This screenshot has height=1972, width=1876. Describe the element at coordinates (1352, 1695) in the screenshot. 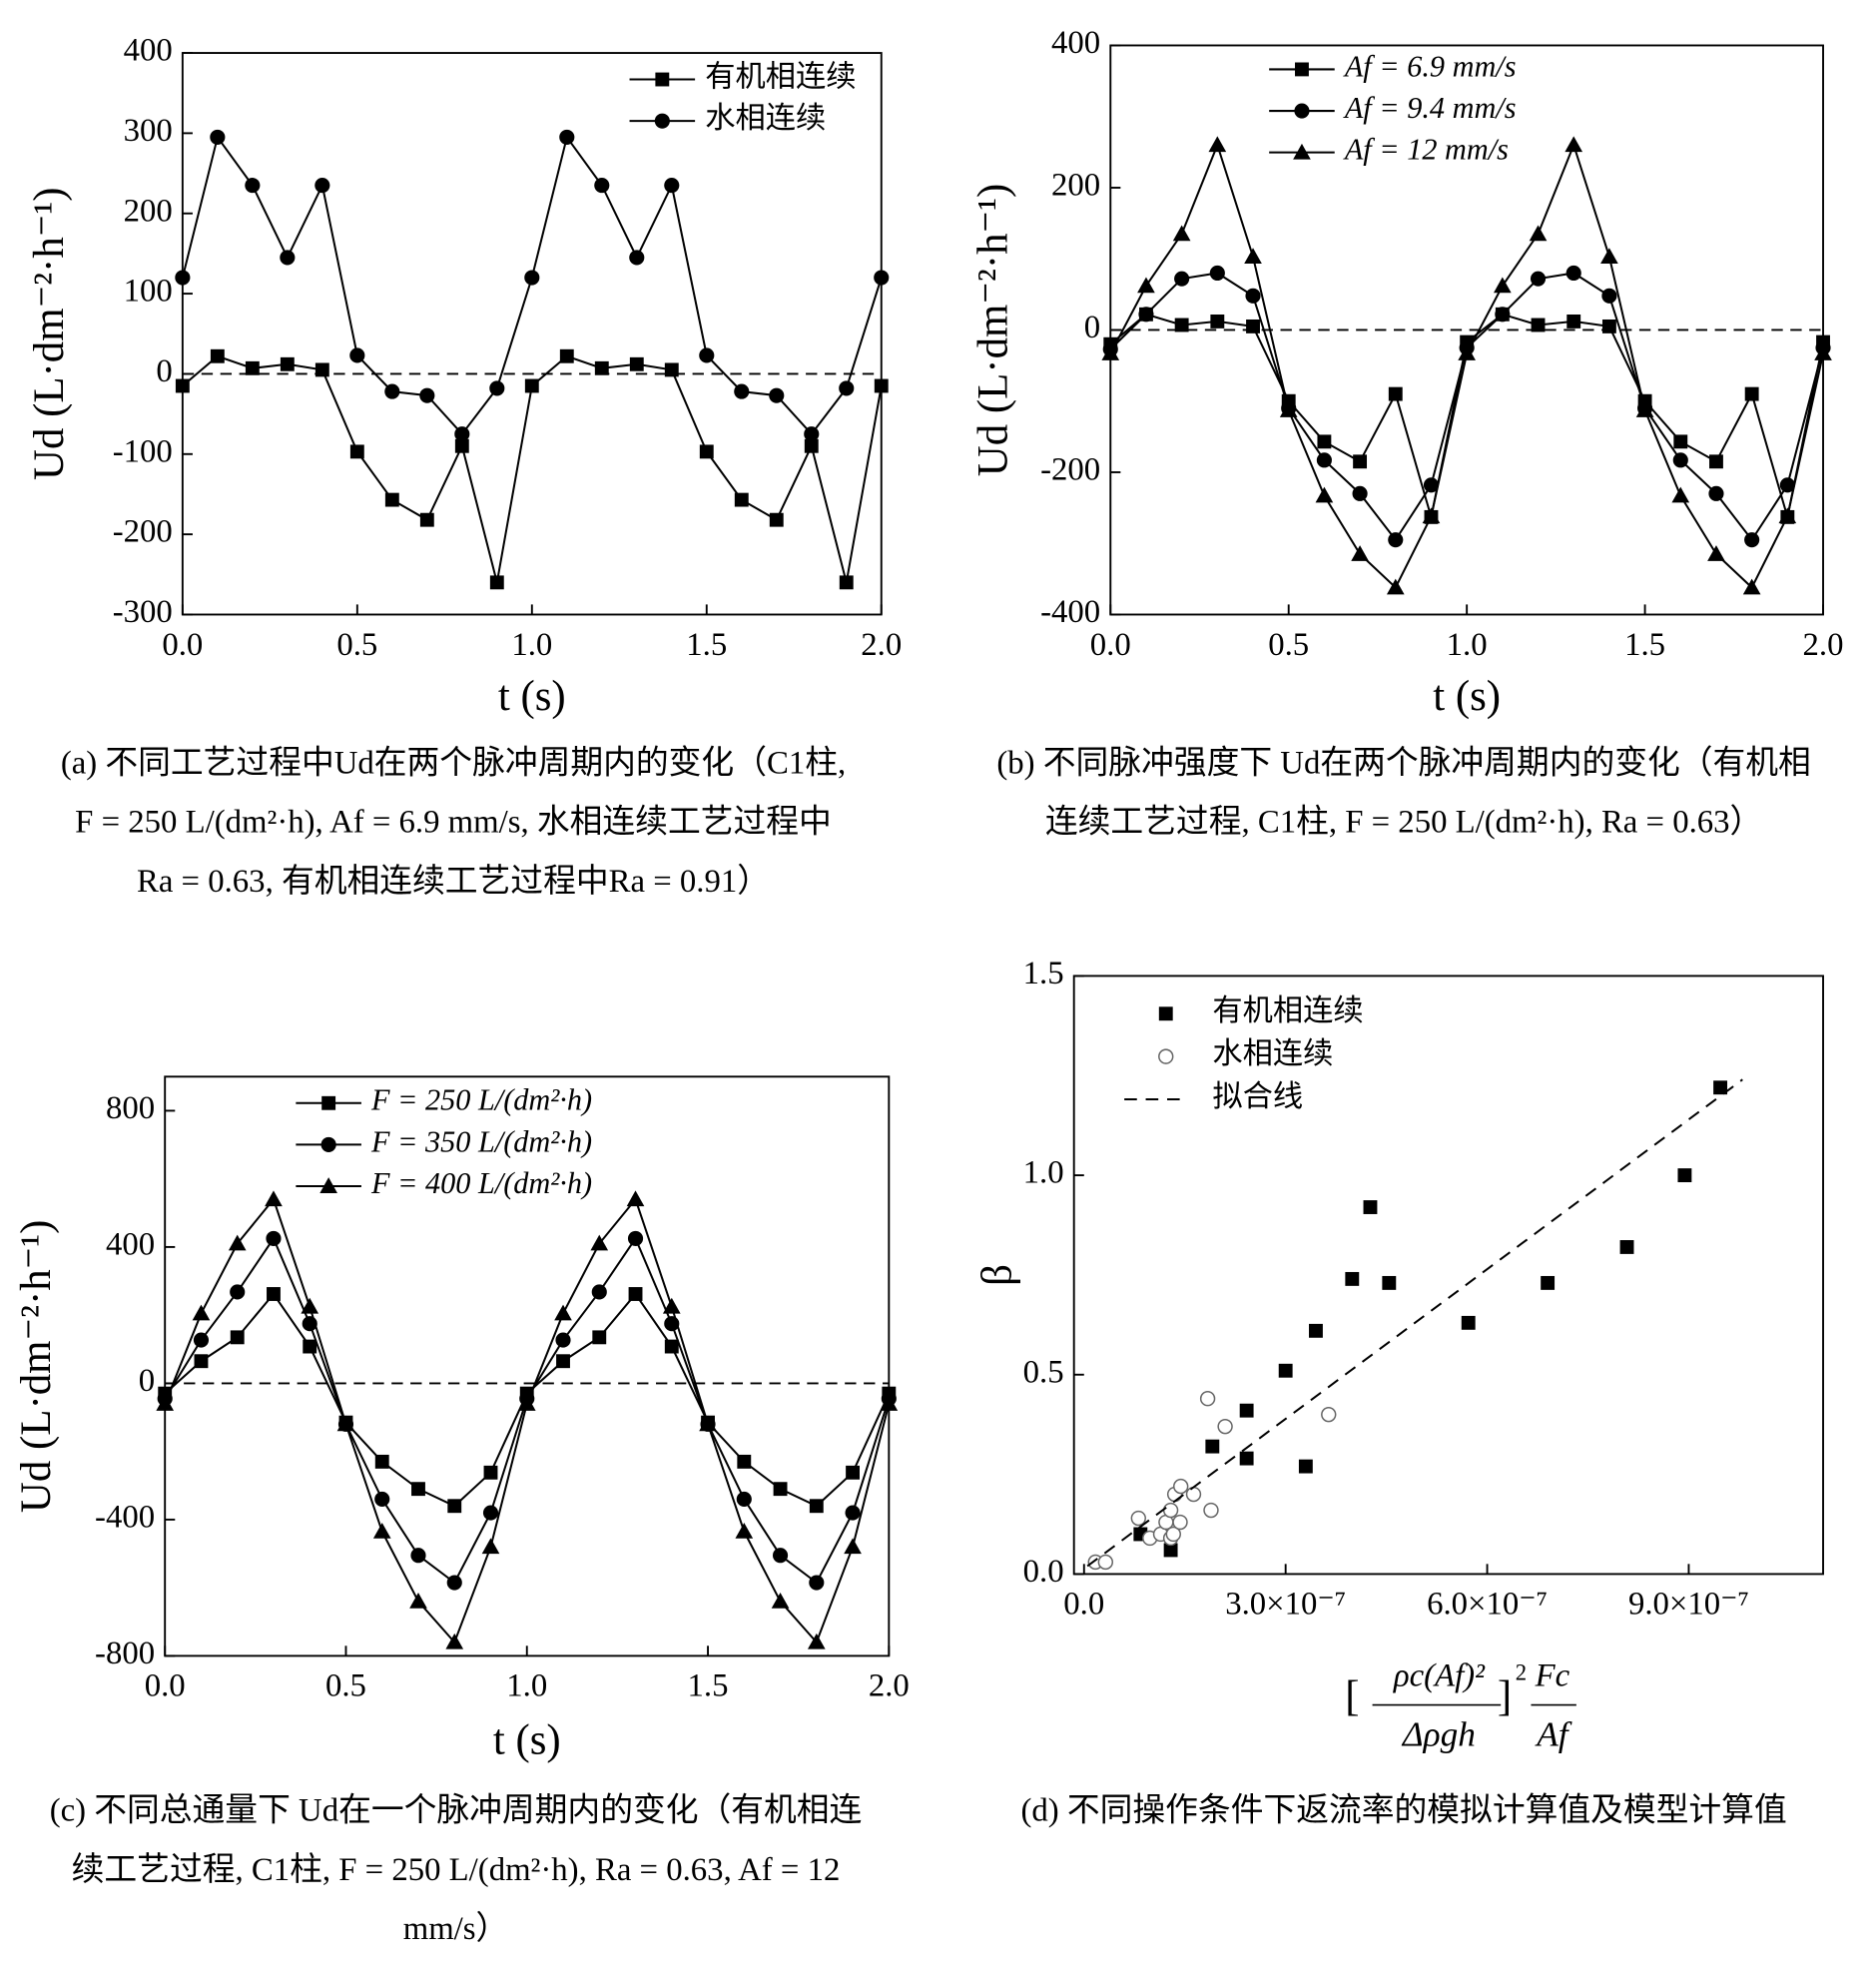

I see `x-axis-label-part: [` at that location.